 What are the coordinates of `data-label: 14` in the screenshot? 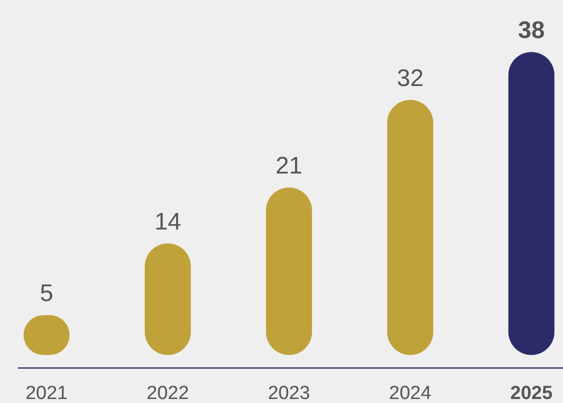 It's located at (168, 222).